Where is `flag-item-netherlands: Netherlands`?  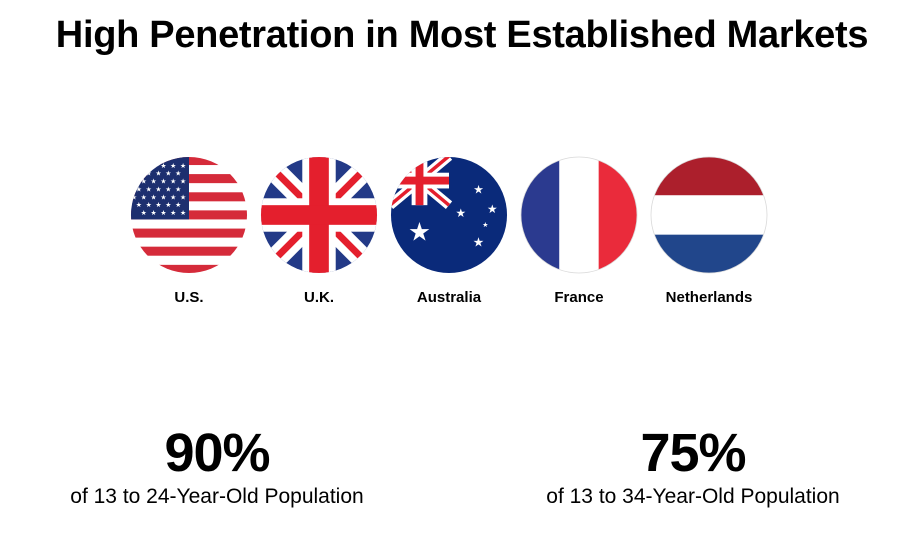 flag-item-netherlands: Netherlands is located at coordinates (709, 231).